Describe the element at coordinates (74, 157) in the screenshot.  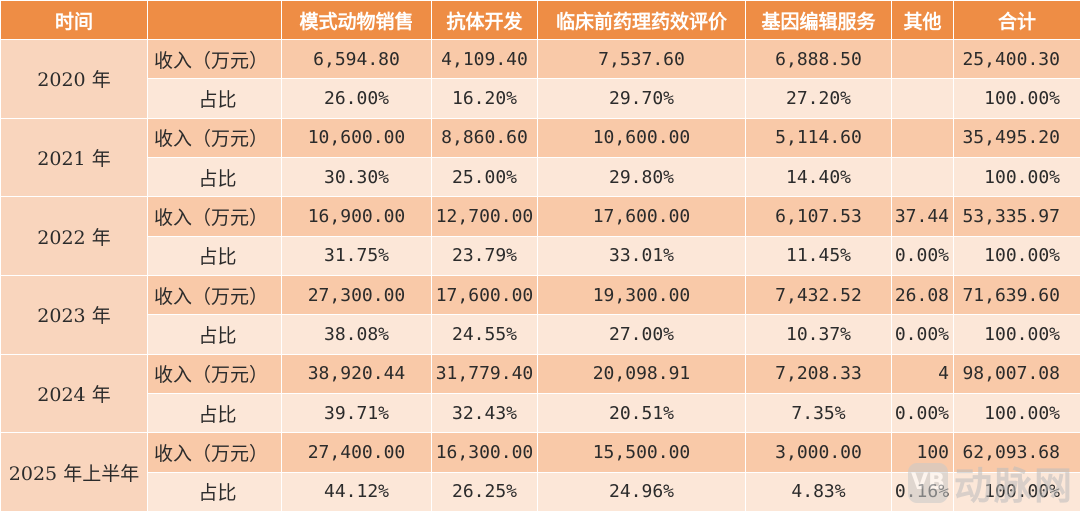
I see `year-cell: 2021 年` at that location.